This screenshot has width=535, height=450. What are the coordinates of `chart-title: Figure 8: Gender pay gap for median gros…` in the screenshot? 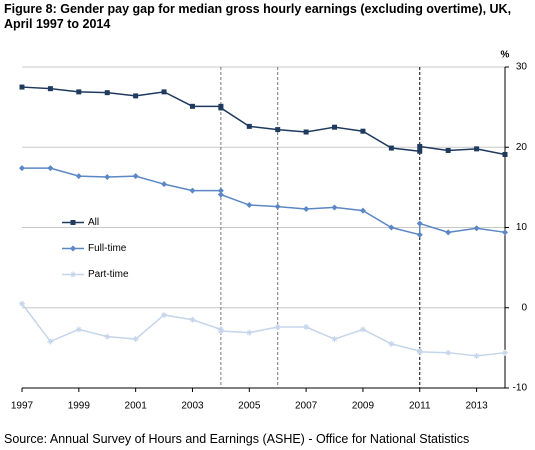 It's located at (258, 16).